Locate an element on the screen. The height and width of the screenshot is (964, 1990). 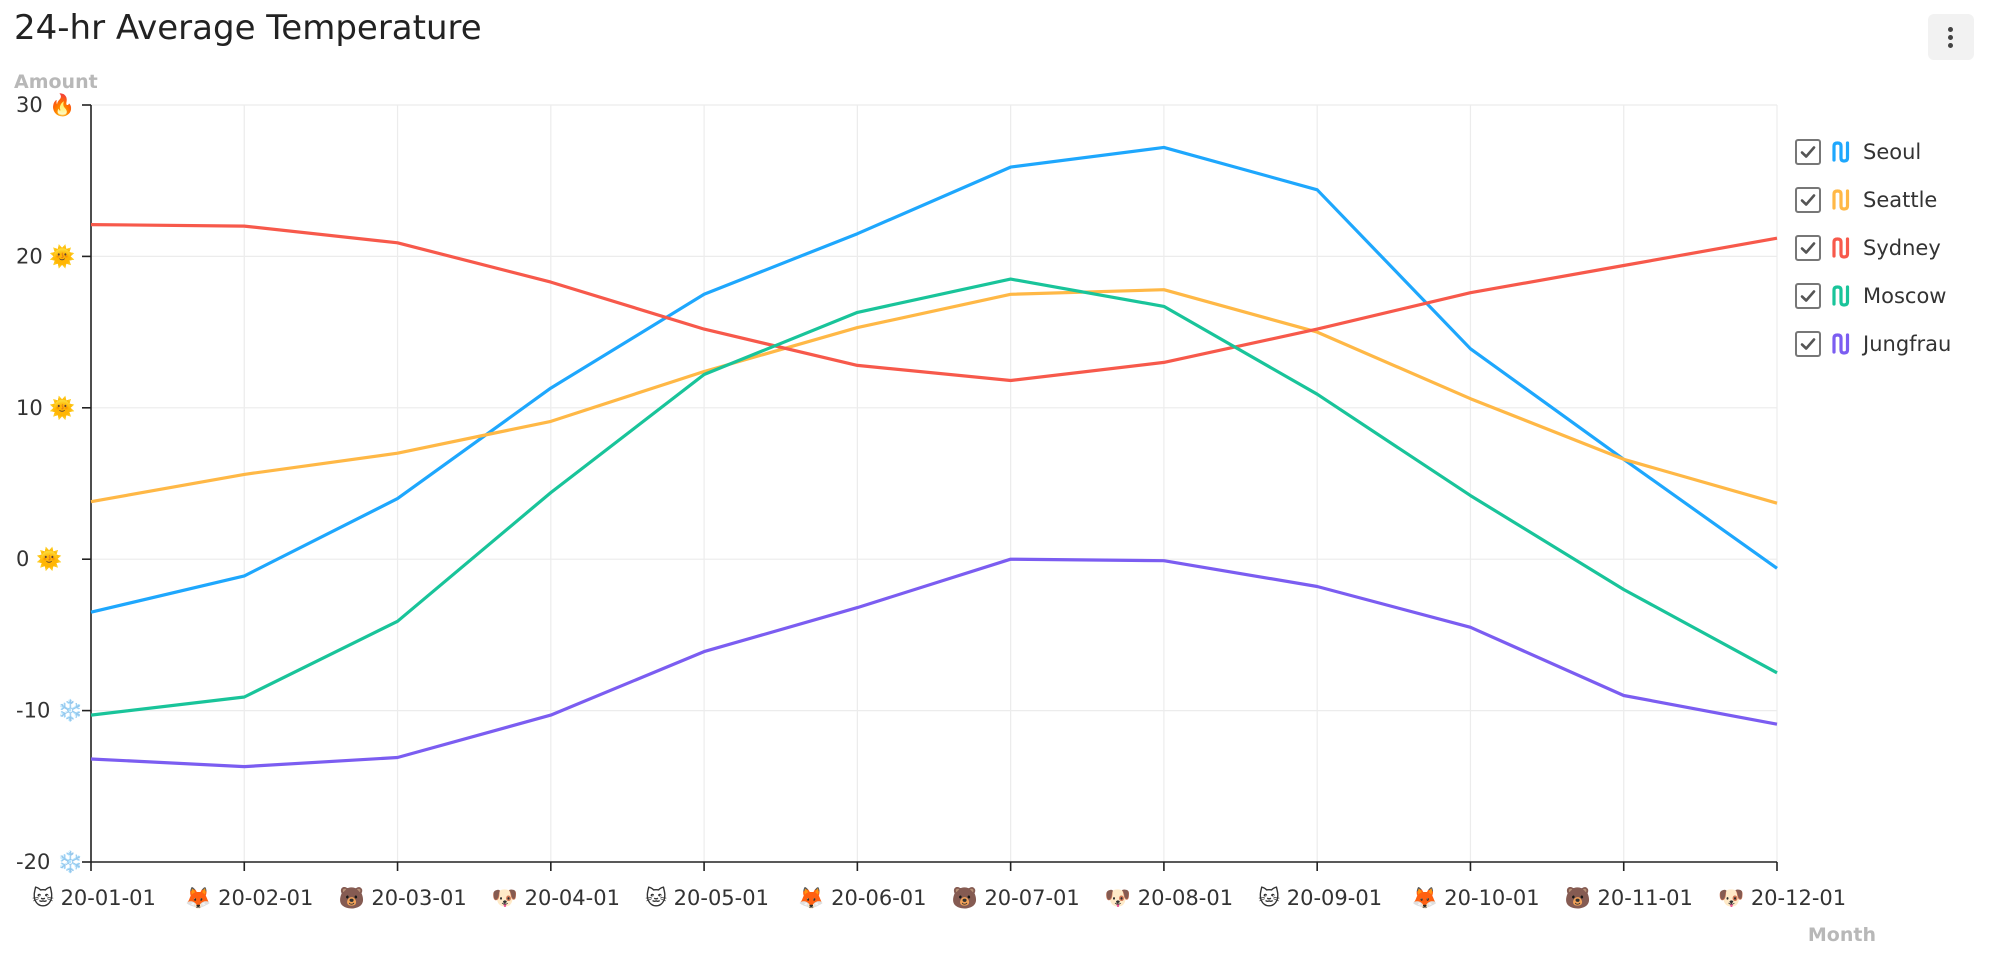
x-tick-label: 🦊 20-06-01 is located at coordinates (862, 898).